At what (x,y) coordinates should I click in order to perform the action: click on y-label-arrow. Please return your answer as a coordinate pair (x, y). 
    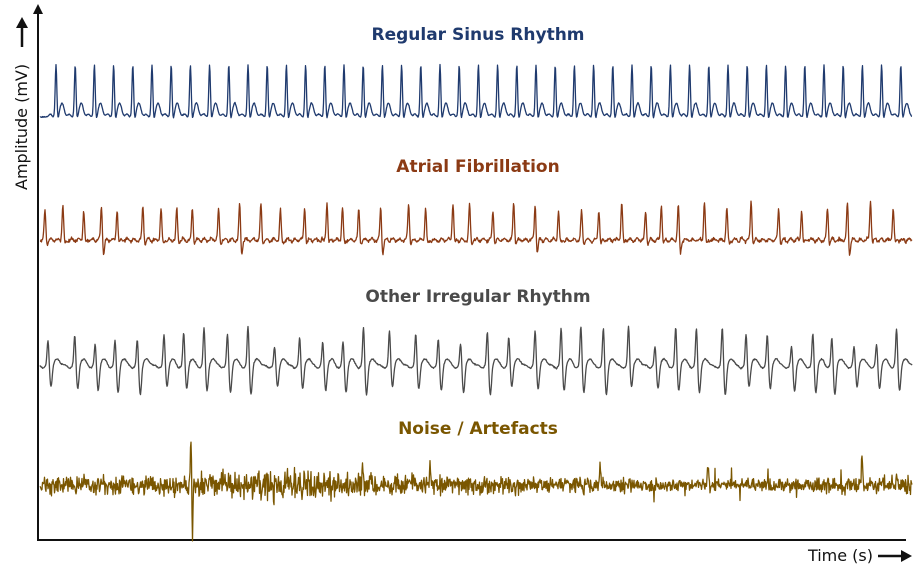
    Looking at the image, I should click on (22, 22).